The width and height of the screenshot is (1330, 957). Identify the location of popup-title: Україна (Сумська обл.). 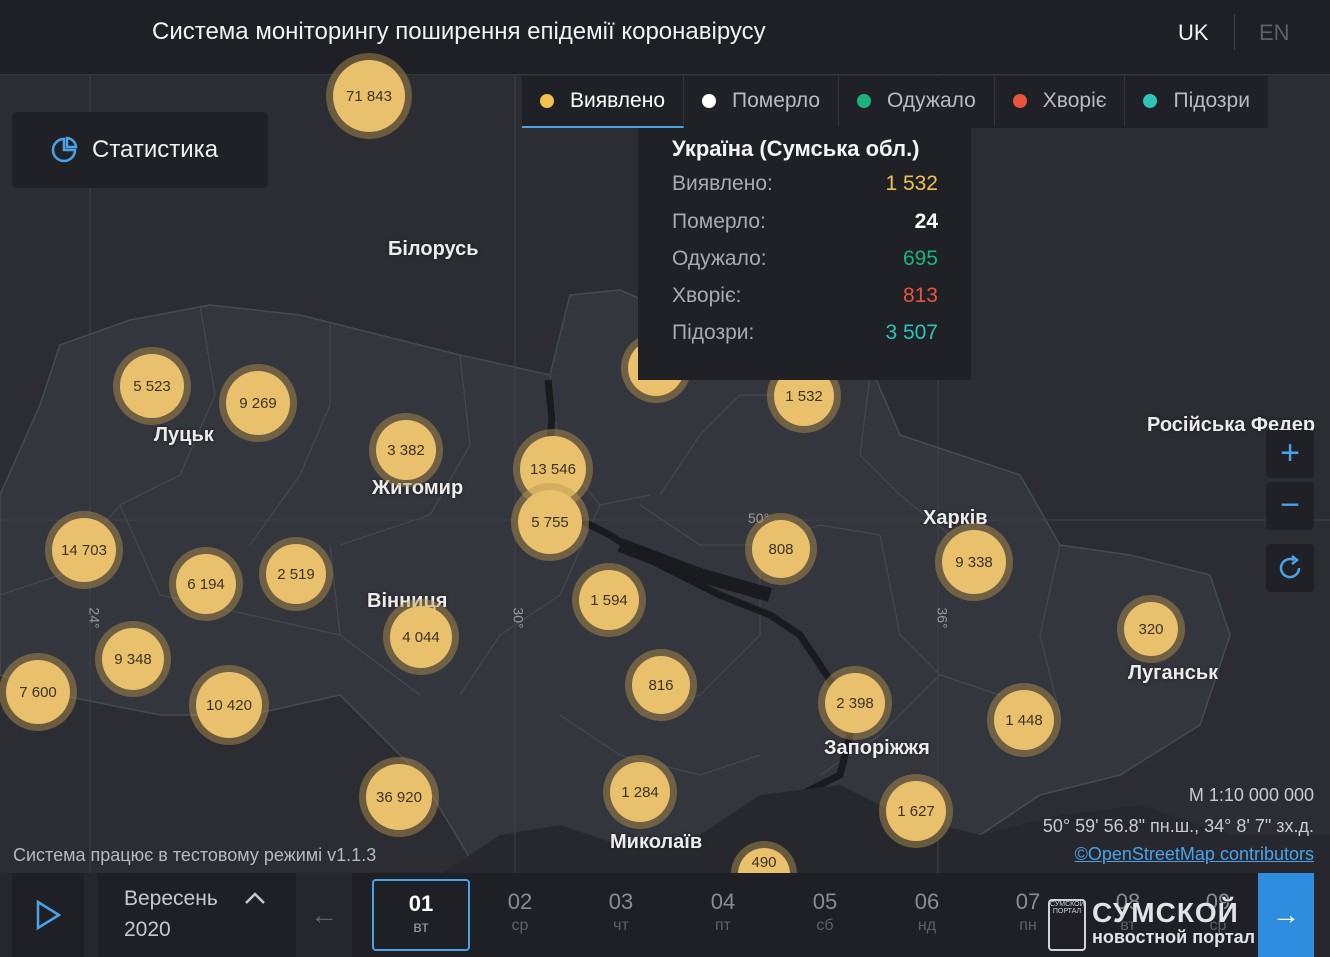
(796, 148).